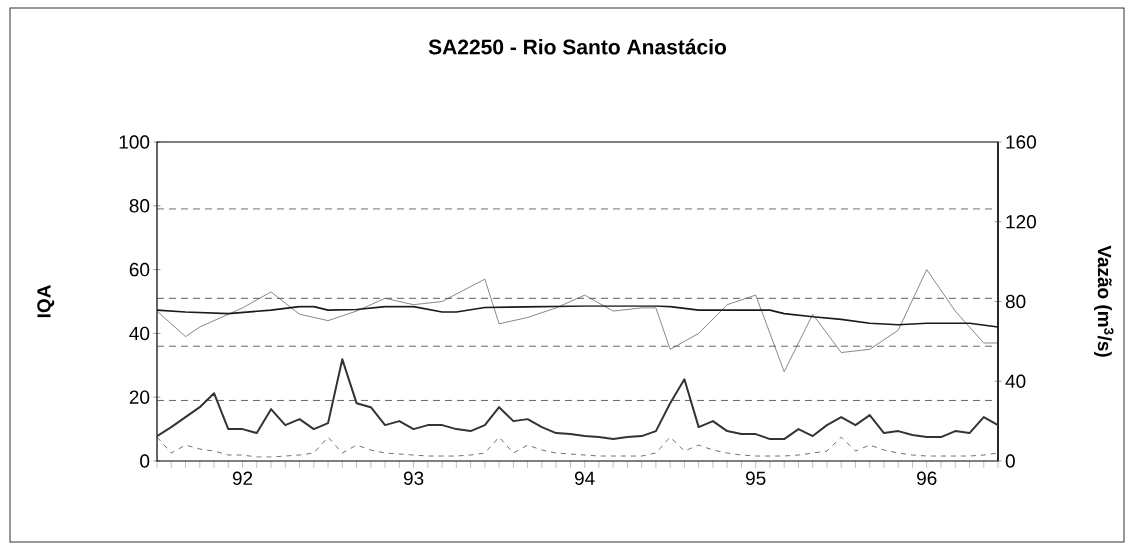 The width and height of the screenshot is (1134, 550). Describe the element at coordinates (413, 478) in the screenshot. I see `x-tick-label: 93` at that location.